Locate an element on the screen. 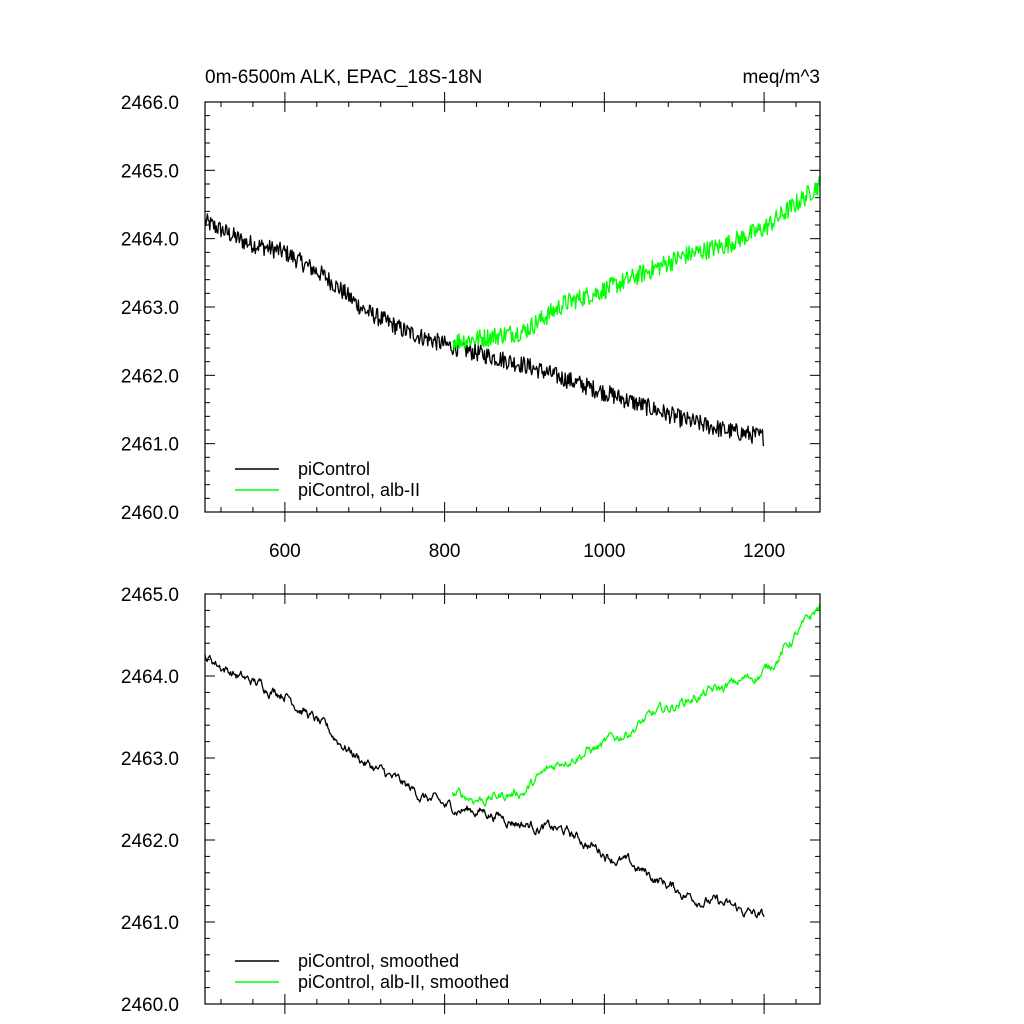  legend-label-alb-ii: piControl, alb-II is located at coordinates (359, 490).